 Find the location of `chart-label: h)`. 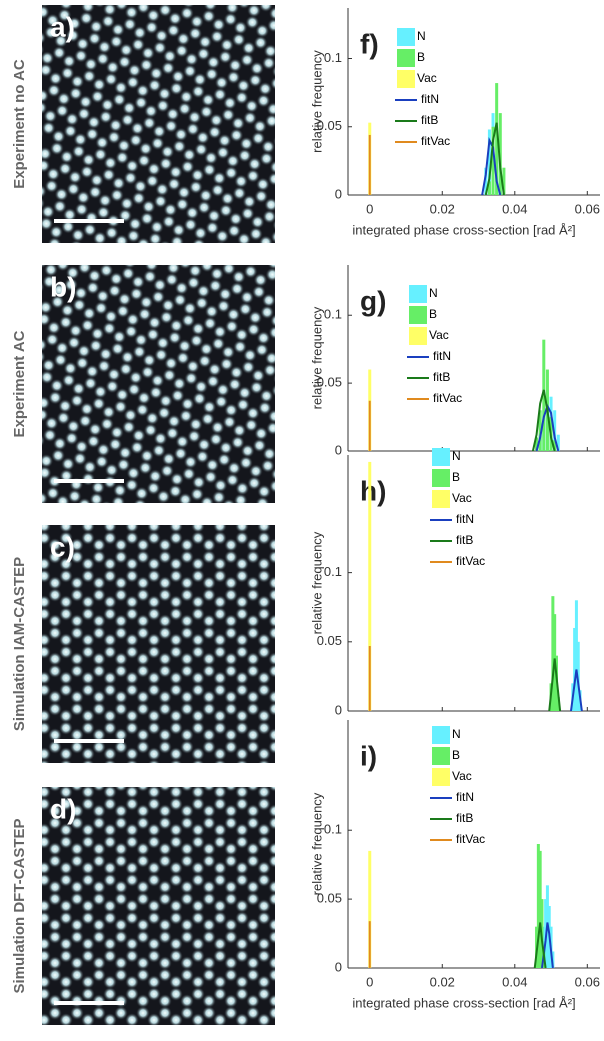

chart-label: h) is located at coordinates (373, 490).